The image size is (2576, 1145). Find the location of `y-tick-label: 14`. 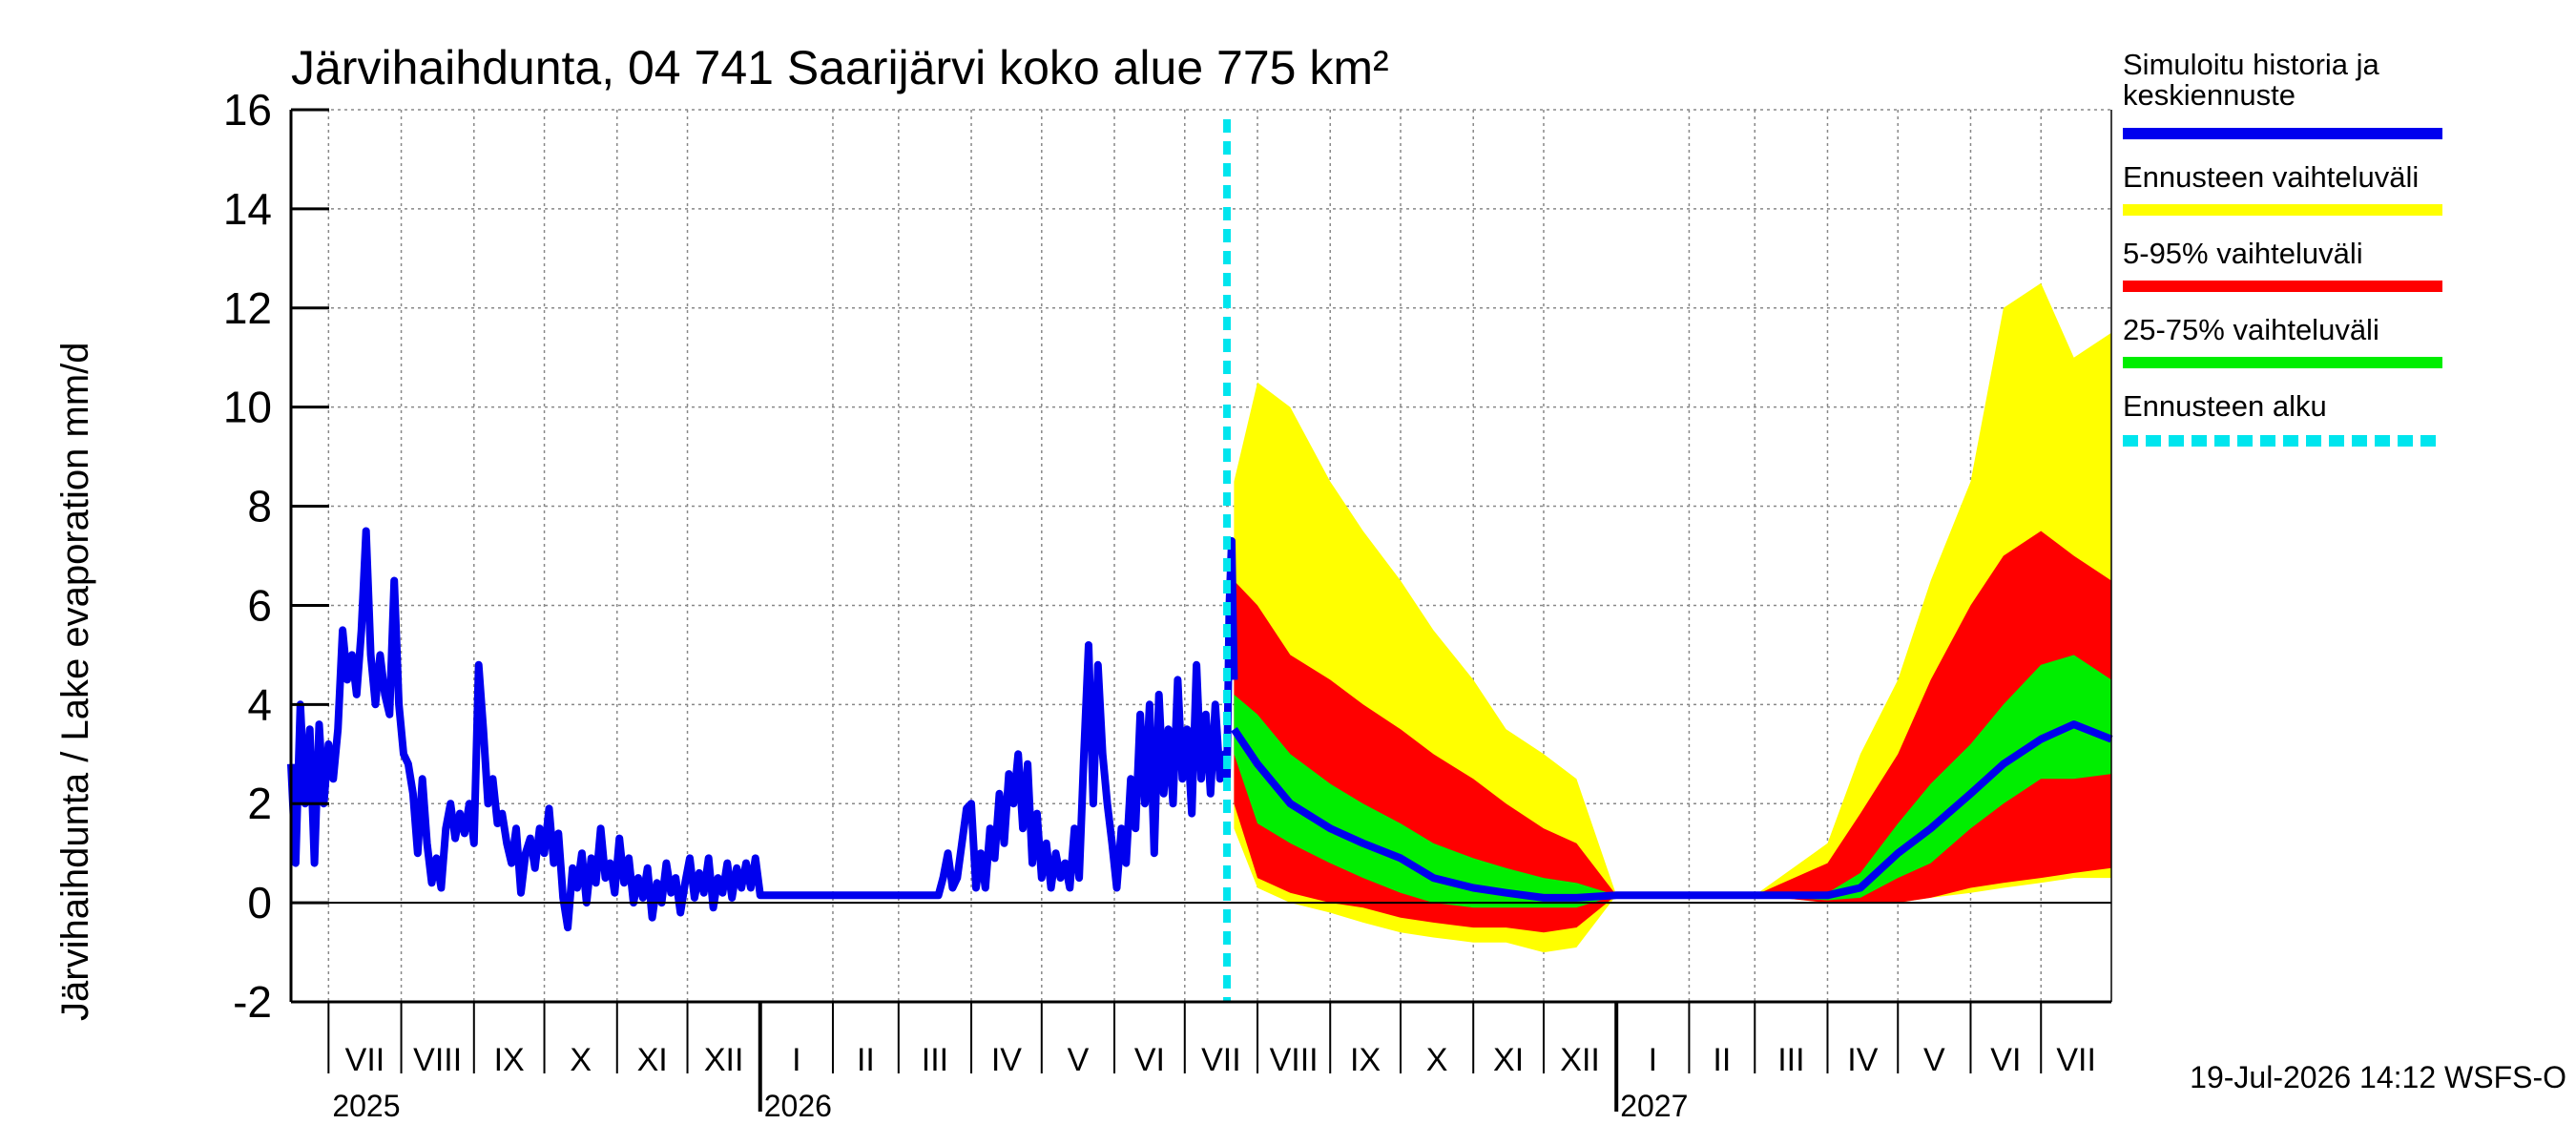

y-tick-label: 14 is located at coordinates (247, 209).